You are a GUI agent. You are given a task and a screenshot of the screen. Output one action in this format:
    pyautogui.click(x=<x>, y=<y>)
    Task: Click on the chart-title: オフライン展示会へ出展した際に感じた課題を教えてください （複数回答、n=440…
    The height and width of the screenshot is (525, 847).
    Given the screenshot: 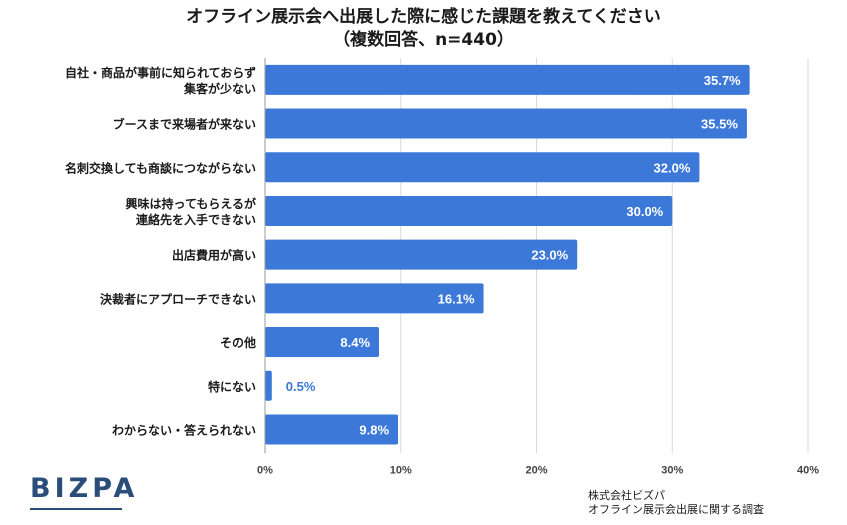 What is the action you would take?
    pyautogui.click(x=423, y=29)
    